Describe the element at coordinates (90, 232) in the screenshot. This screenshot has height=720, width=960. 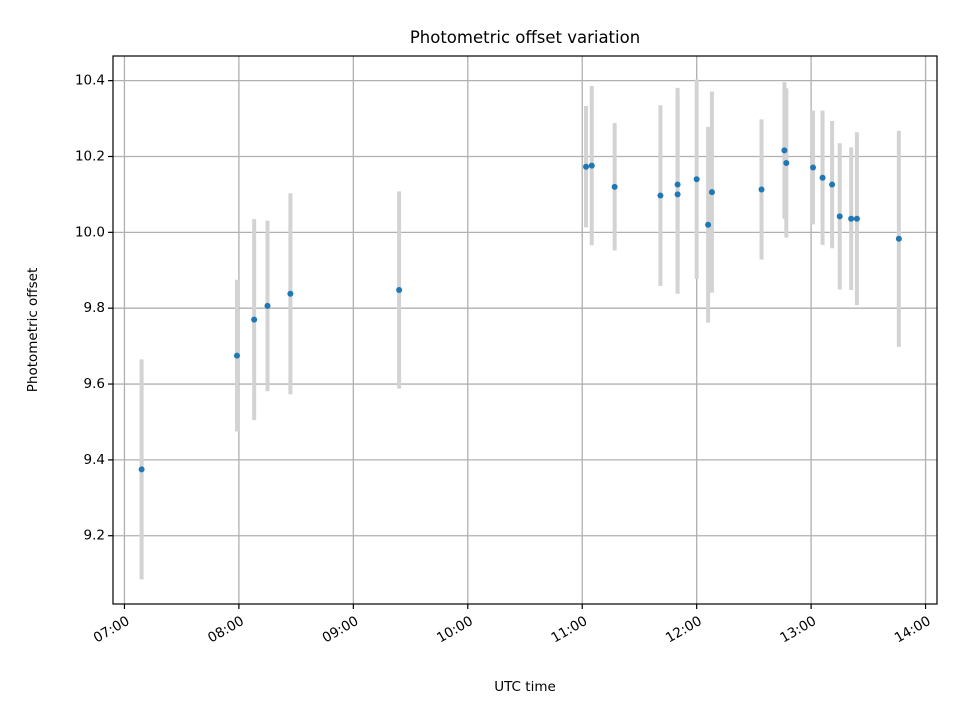
I see `y-tick-label: 10.0` at that location.